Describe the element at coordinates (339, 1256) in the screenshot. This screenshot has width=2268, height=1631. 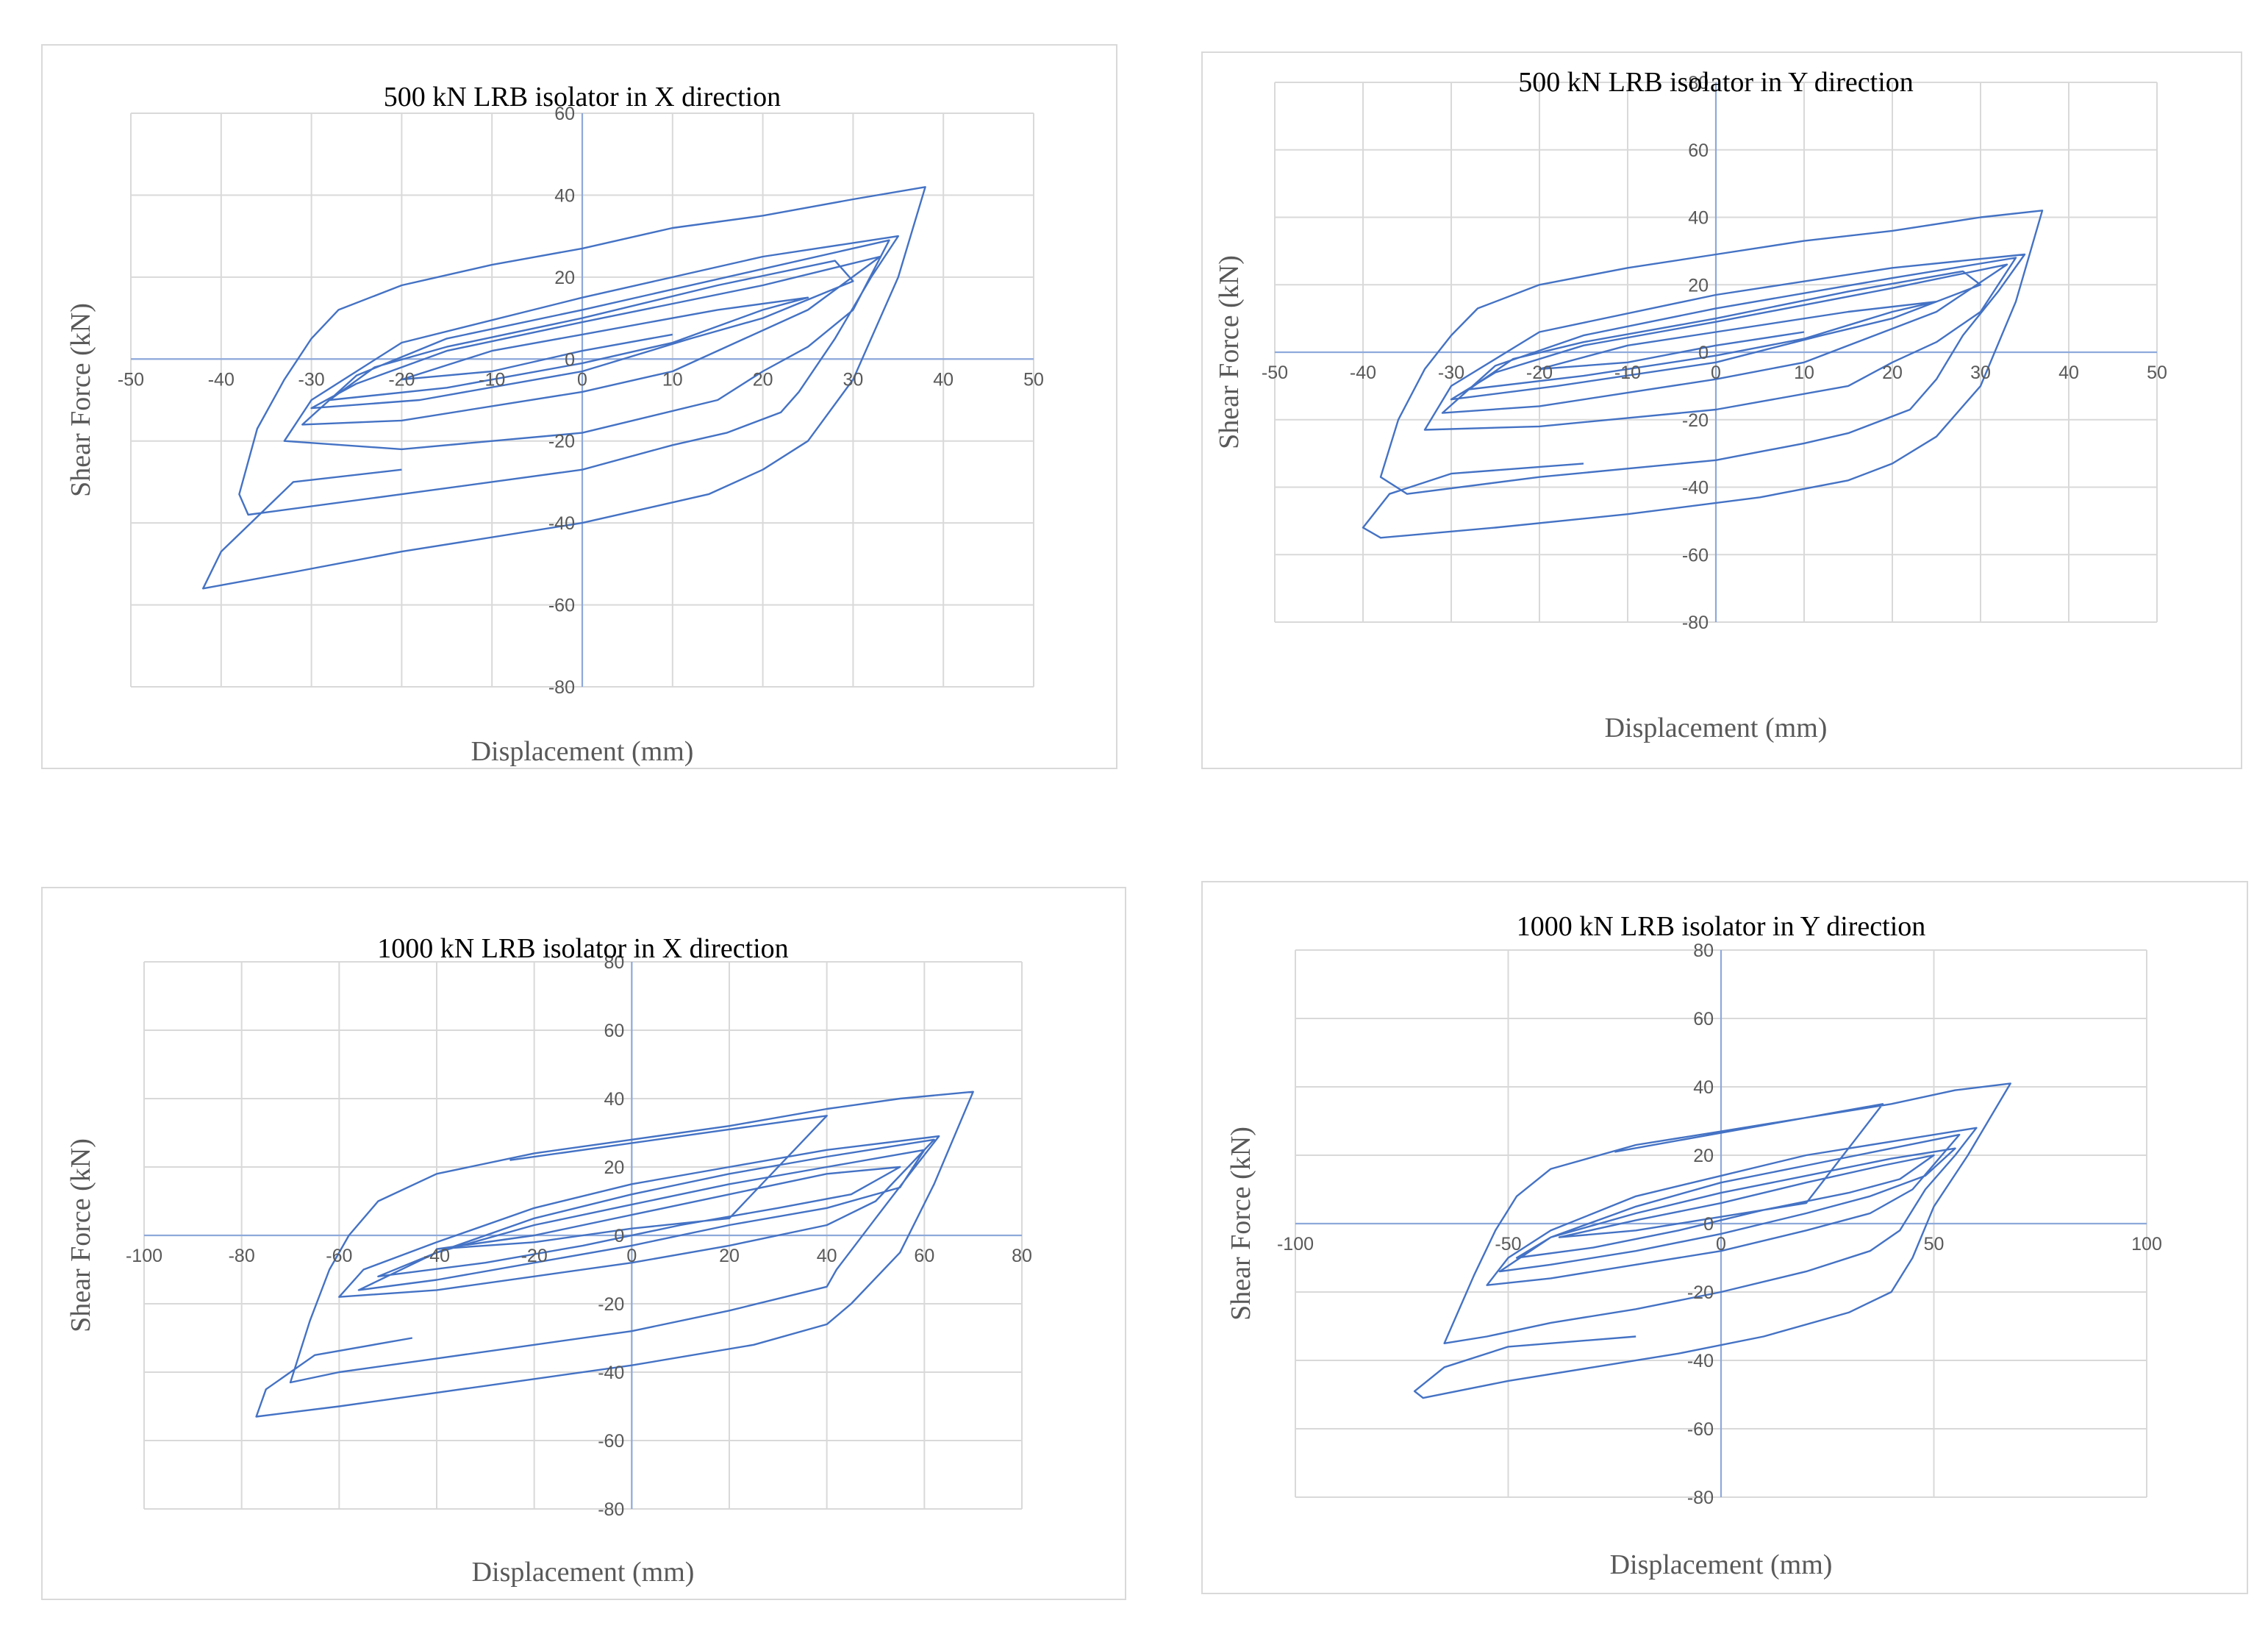
I see `x-tick-label: -60` at that location.